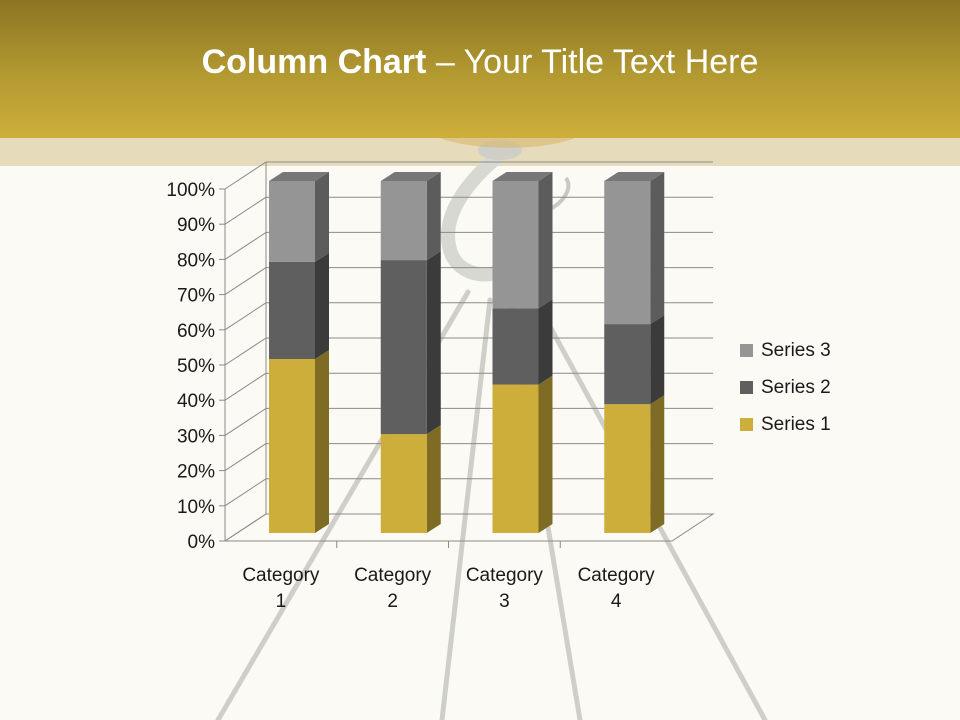 This screenshot has height=720, width=960. Describe the element at coordinates (196, 366) in the screenshot. I see `y-tick-label: 50%` at that location.